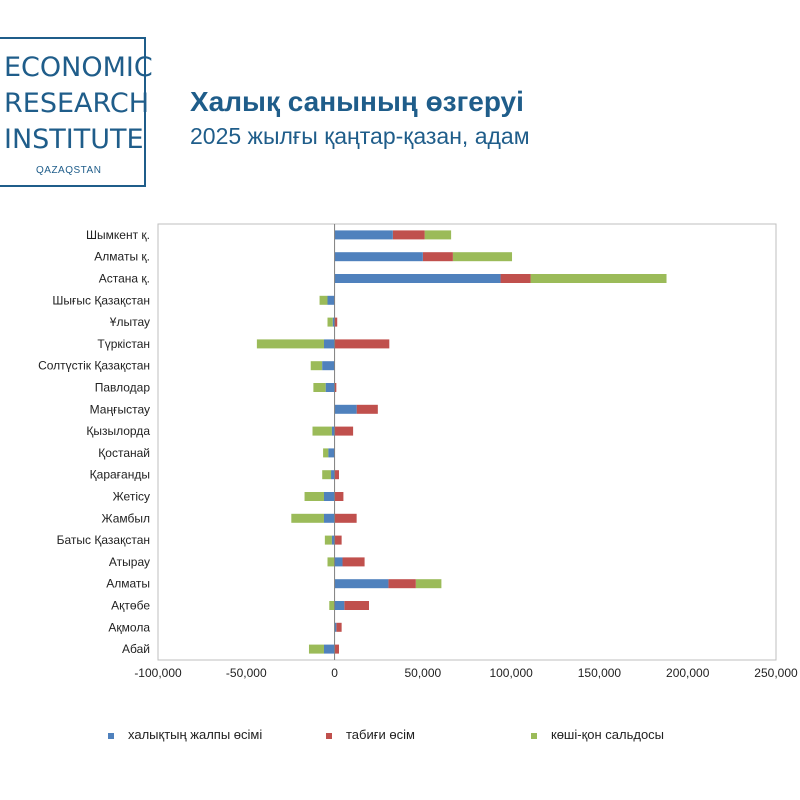  What do you see at coordinates (380, 734) in the screenshot?
I see `legend-label-natural: табиғи өсім` at bounding box center [380, 734].